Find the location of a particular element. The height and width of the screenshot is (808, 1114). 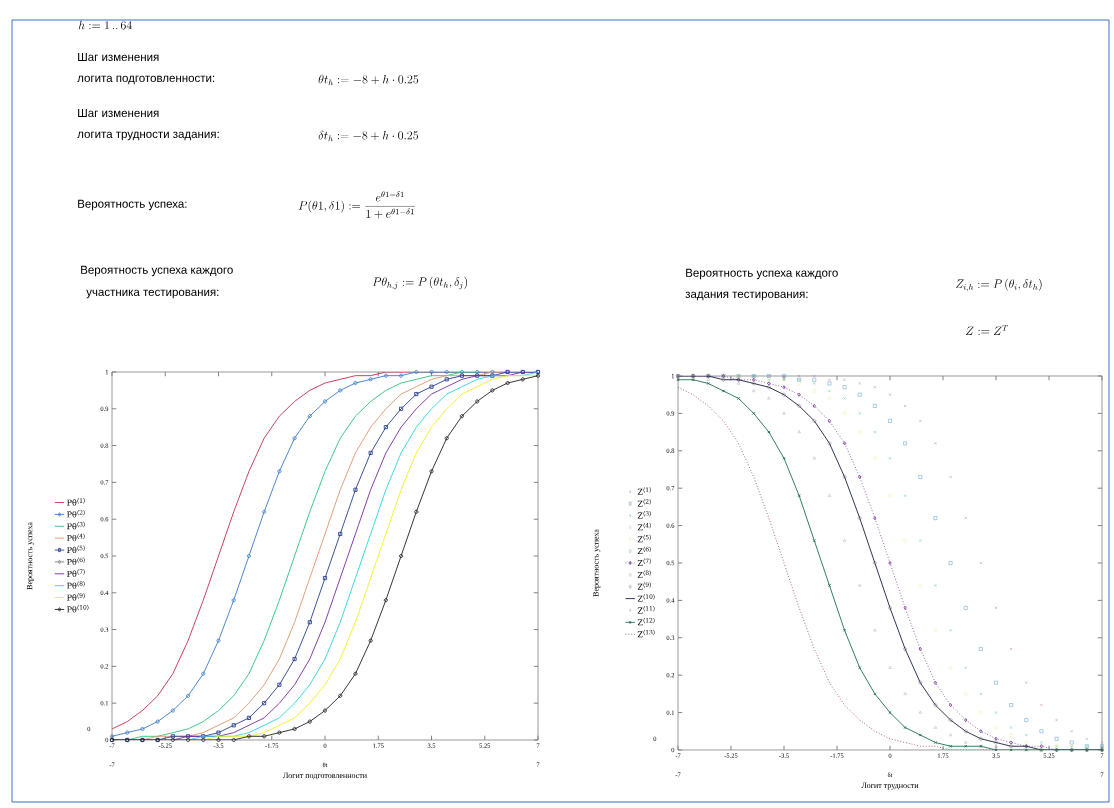

legend-label: Pθ$^{⟨1⟩}$ is located at coordinates (76, 502).